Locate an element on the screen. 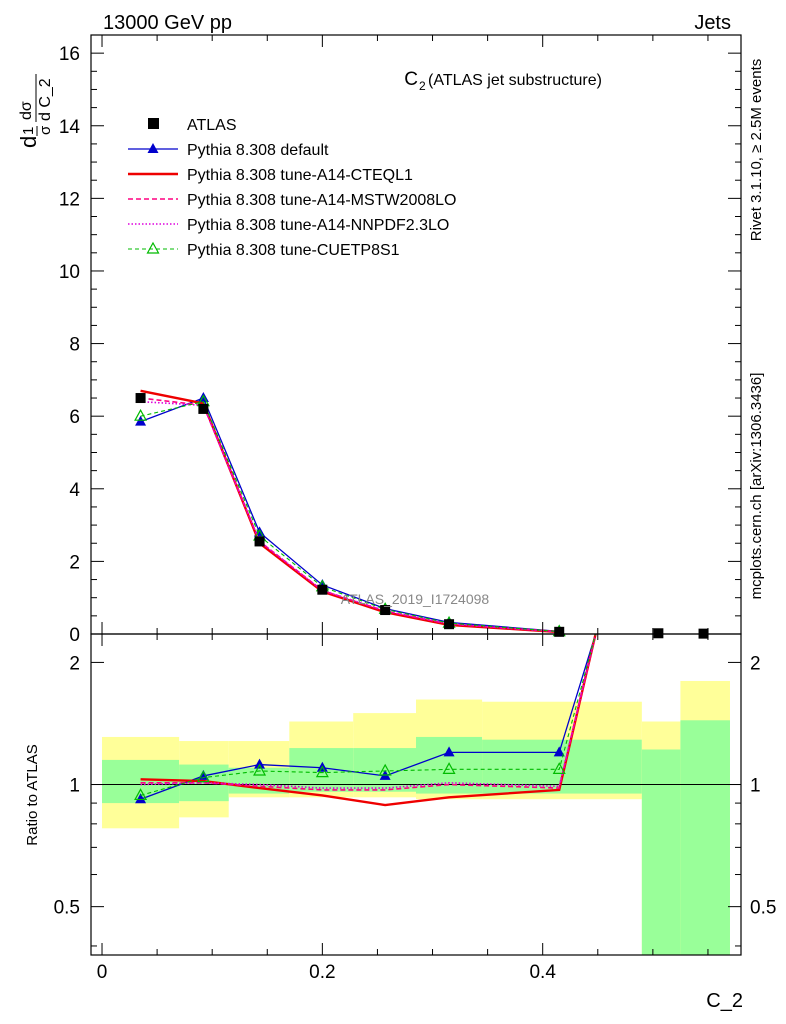  mcplots-info: mcplots.cern.ch [arXiv:1306.3436] is located at coordinates (756, 486).